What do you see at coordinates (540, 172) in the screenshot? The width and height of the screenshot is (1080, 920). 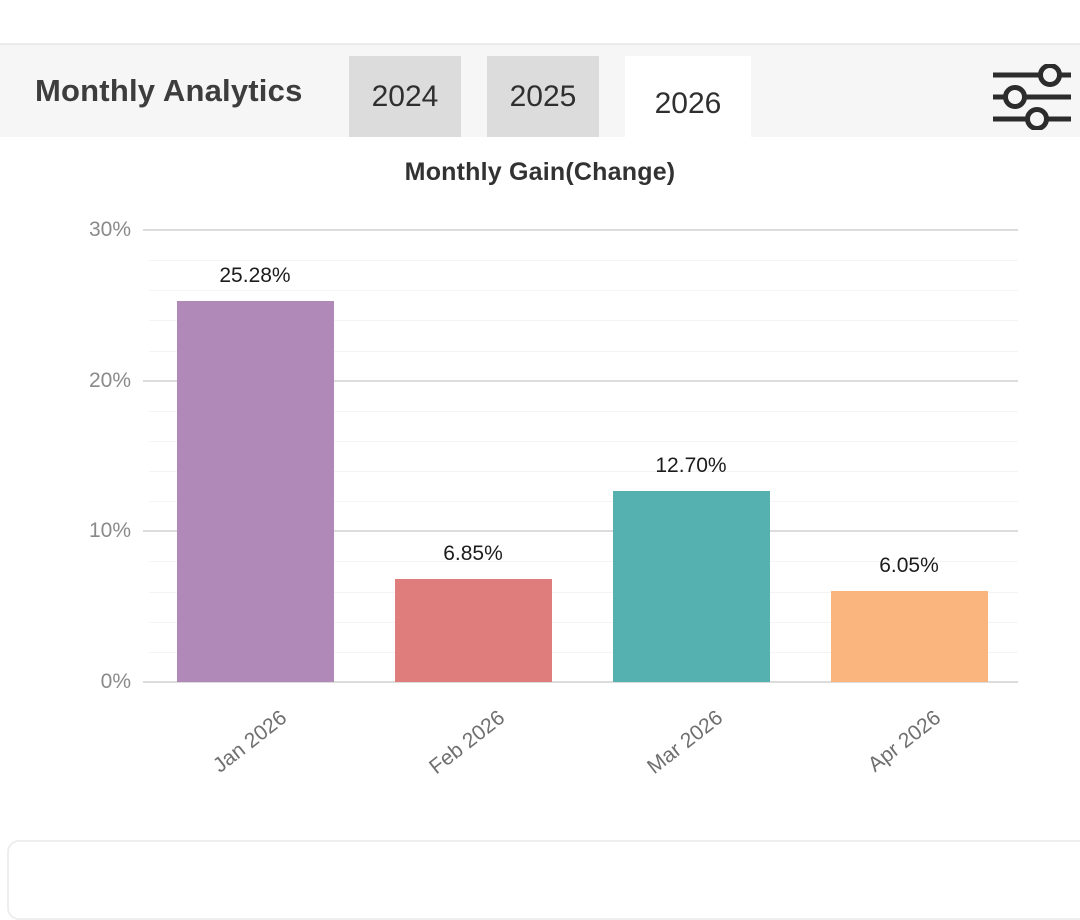 I see `chart-title: Monthly Gain(Change)` at bounding box center [540, 172].